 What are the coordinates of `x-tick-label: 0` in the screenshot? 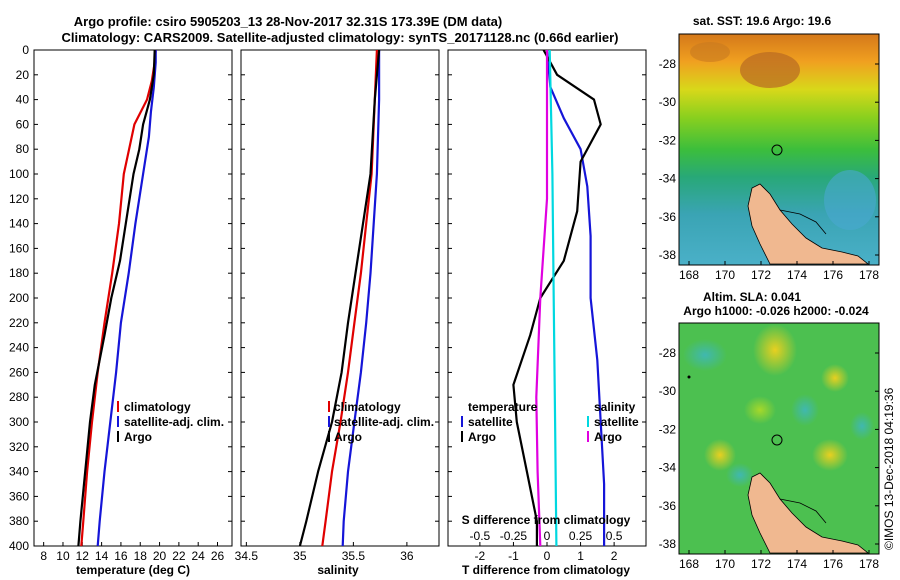 It's located at (547, 556).